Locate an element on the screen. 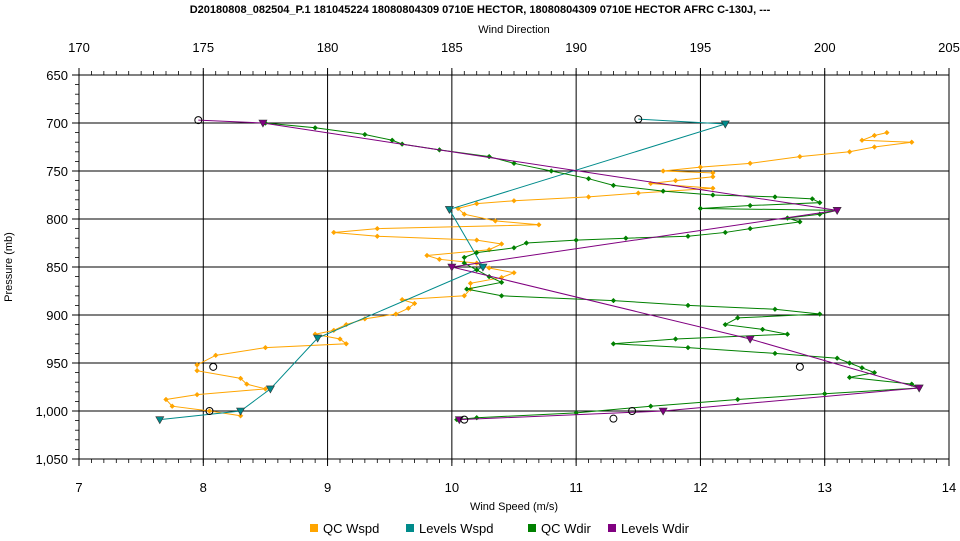  bottom-tick-label: 14 is located at coordinates (949, 487).